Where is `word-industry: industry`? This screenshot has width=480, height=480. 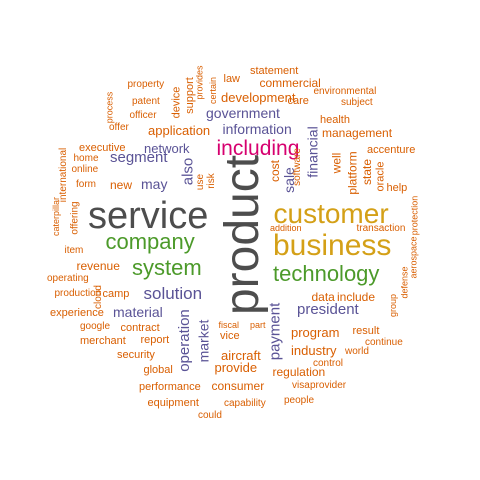
word-industry: industry is located at coordinates (314, 350).